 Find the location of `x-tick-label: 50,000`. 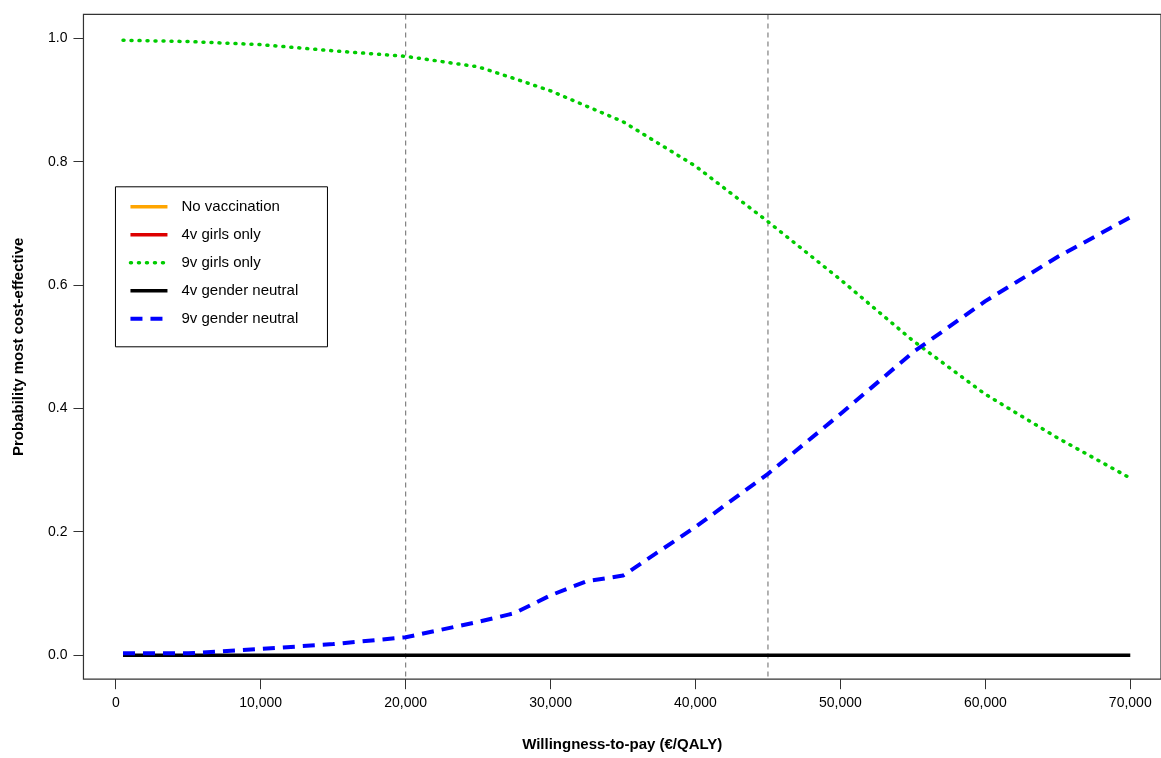

x-tick-label: 50,000 is located at coordinates (841, 702).